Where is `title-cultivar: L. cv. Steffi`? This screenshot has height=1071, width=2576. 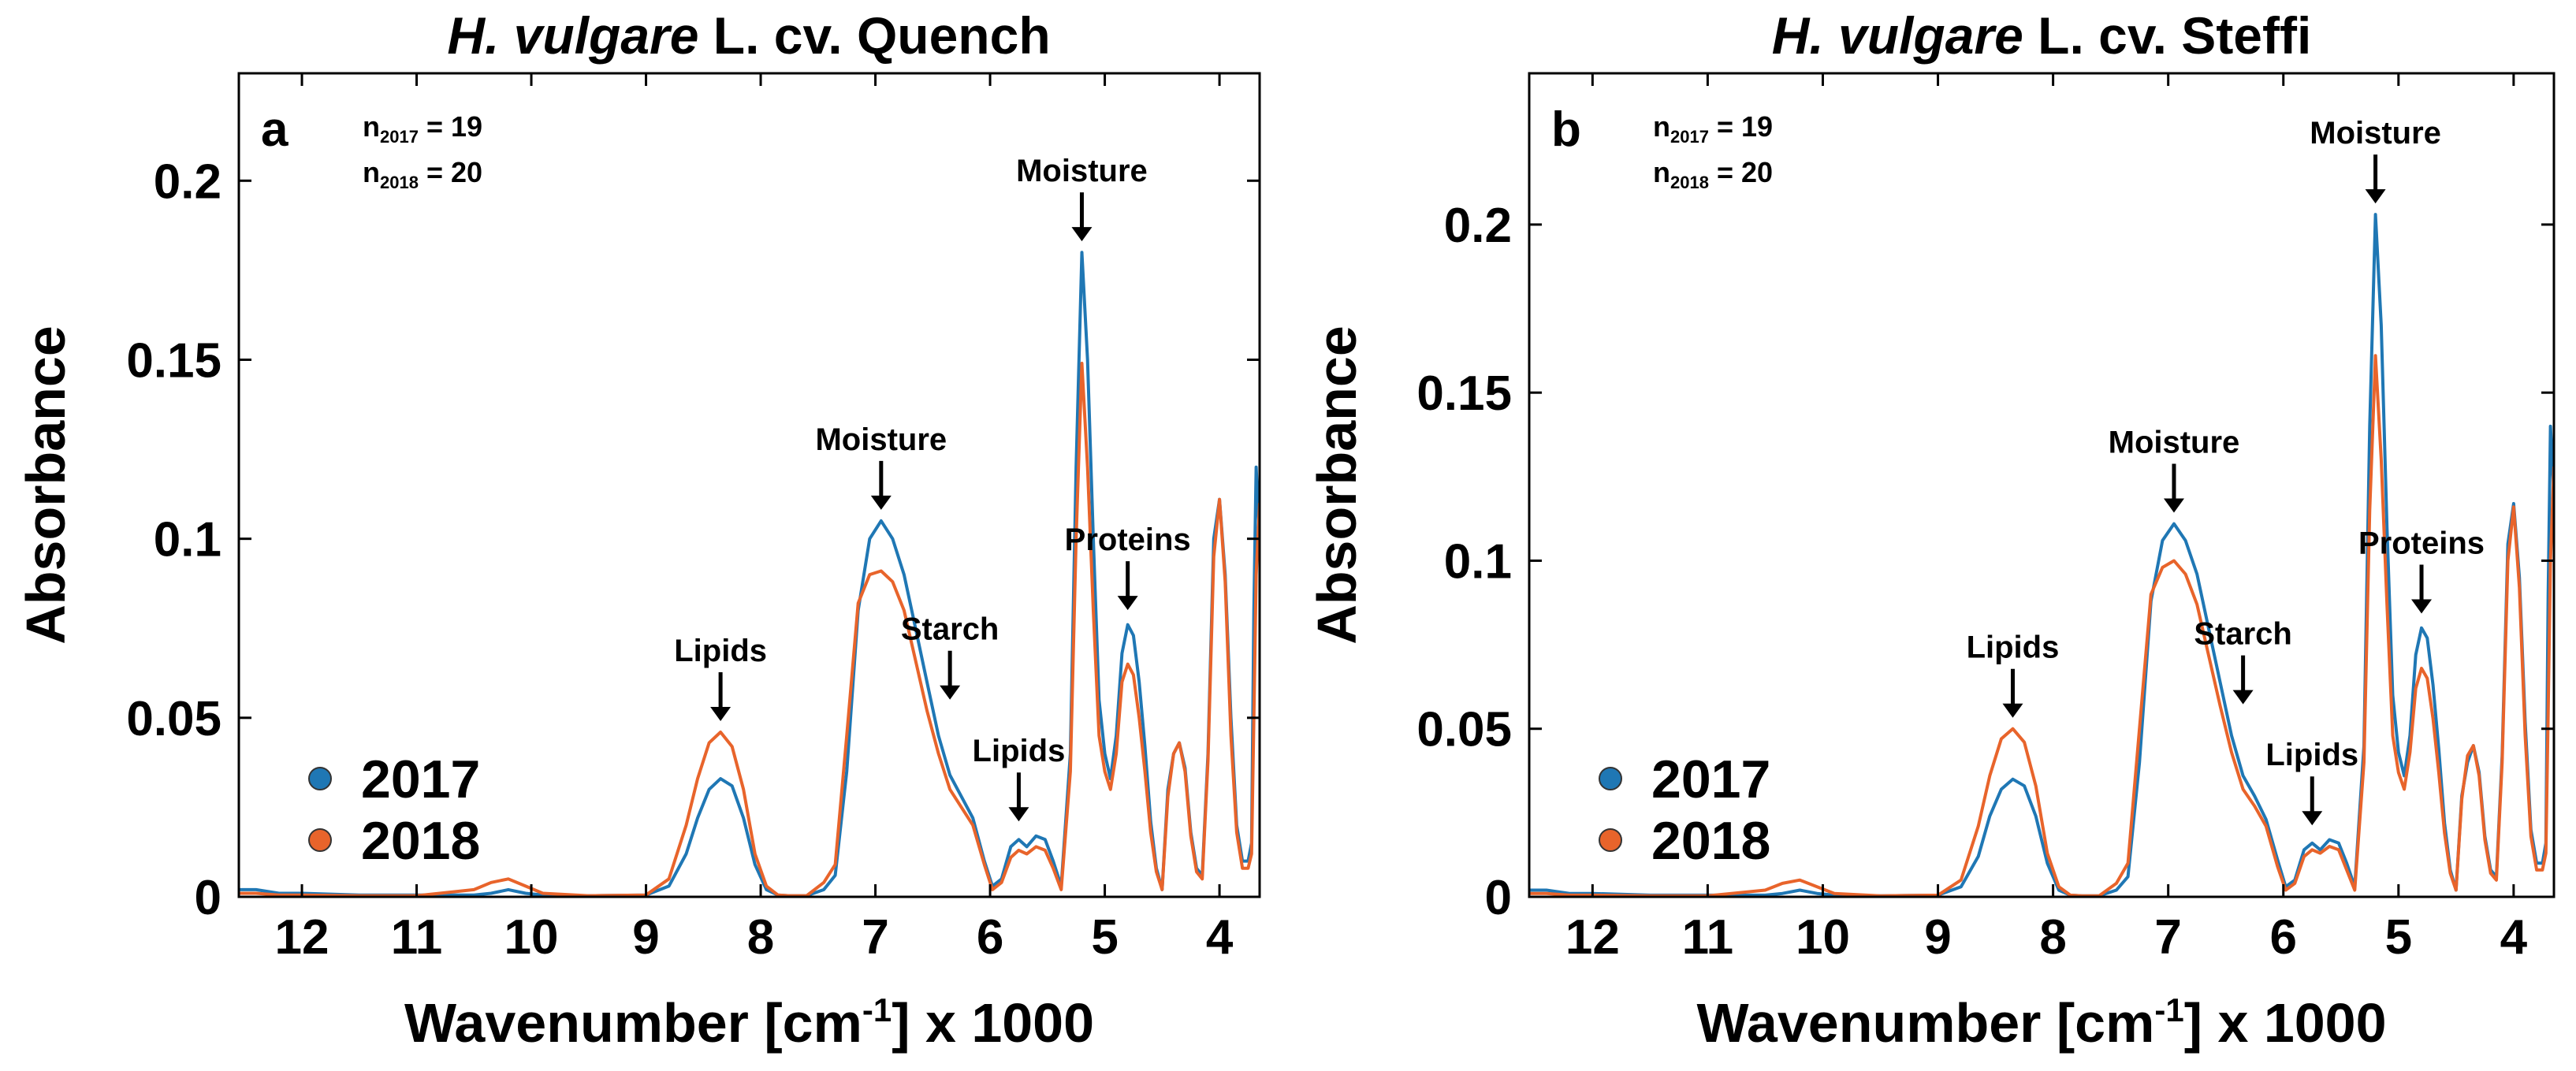 title-cultivar: L. cv. Steffi is located at coordinates (2167, 35).